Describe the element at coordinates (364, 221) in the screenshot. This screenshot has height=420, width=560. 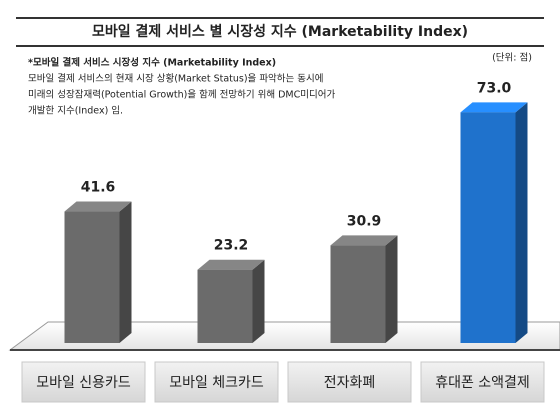
I see `value-label: 30.9` at that location.